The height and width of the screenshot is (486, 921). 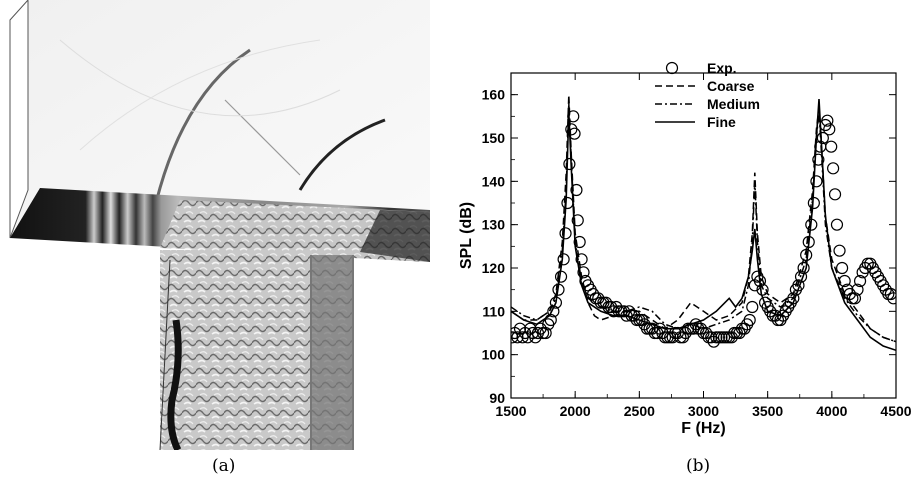 What do you see at coordinates (722, 68) in the screenshot?
I see `legend-label-exp.: Exp.` at bounding box center [722, 68].